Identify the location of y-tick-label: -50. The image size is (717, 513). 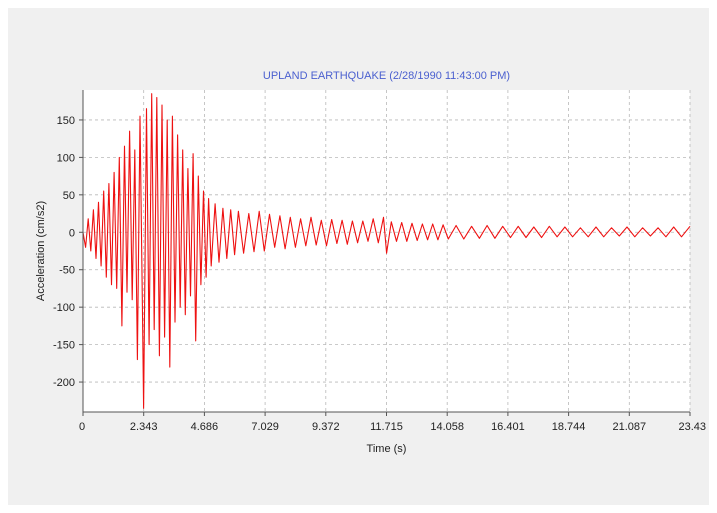
(67, 271).